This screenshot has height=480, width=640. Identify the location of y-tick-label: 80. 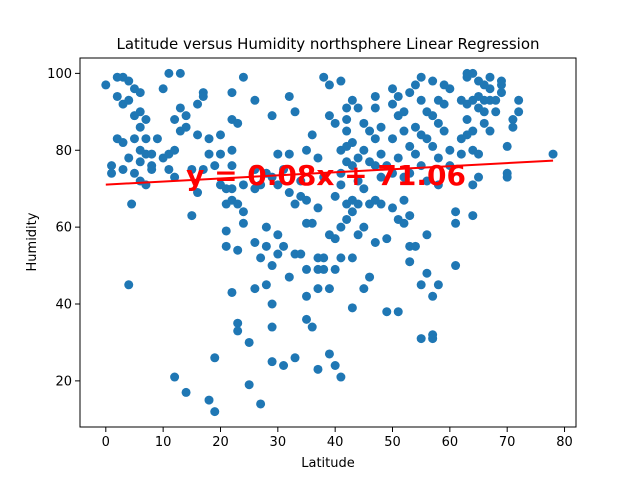
(63, 151).